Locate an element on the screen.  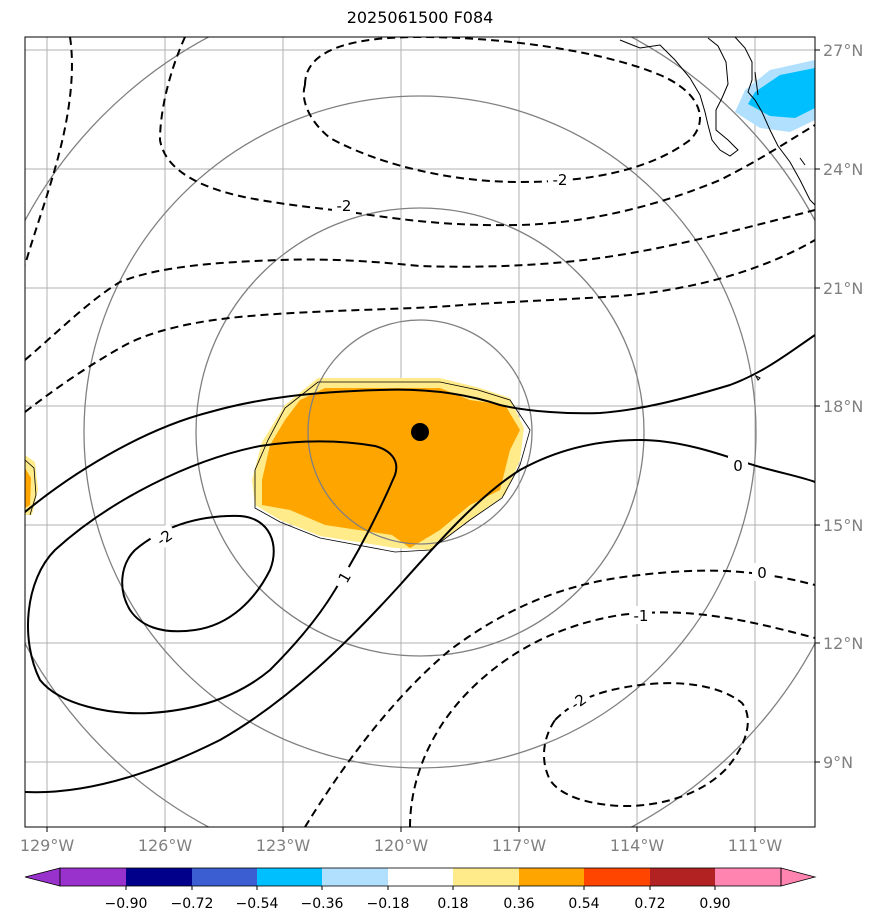
colorbar-label: 0.54 is located at coordinates (583, 904).